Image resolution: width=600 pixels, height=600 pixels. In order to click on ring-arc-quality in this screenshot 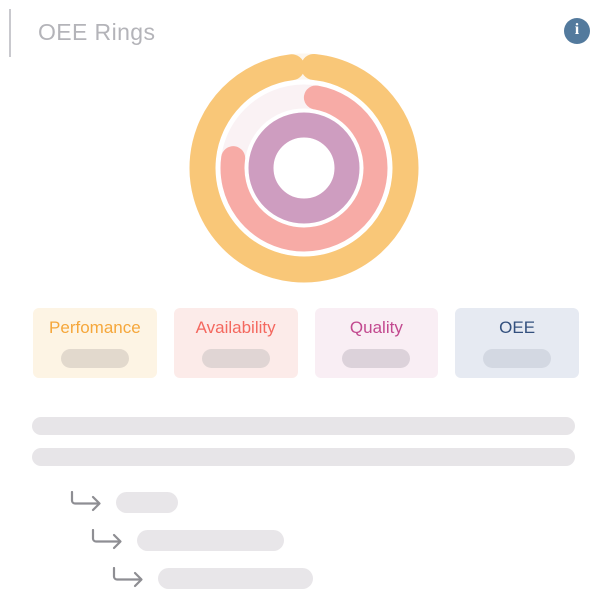, I will do `click(304, 168)`.